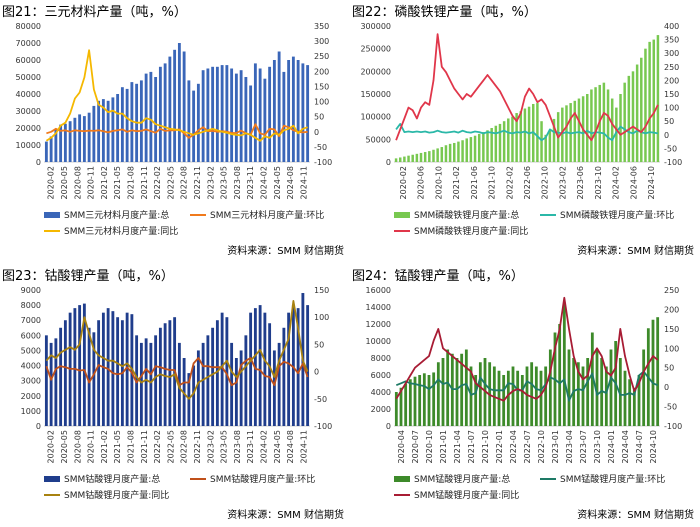  I want to click on x-tick-label: 2020-05, so click(64, 446).